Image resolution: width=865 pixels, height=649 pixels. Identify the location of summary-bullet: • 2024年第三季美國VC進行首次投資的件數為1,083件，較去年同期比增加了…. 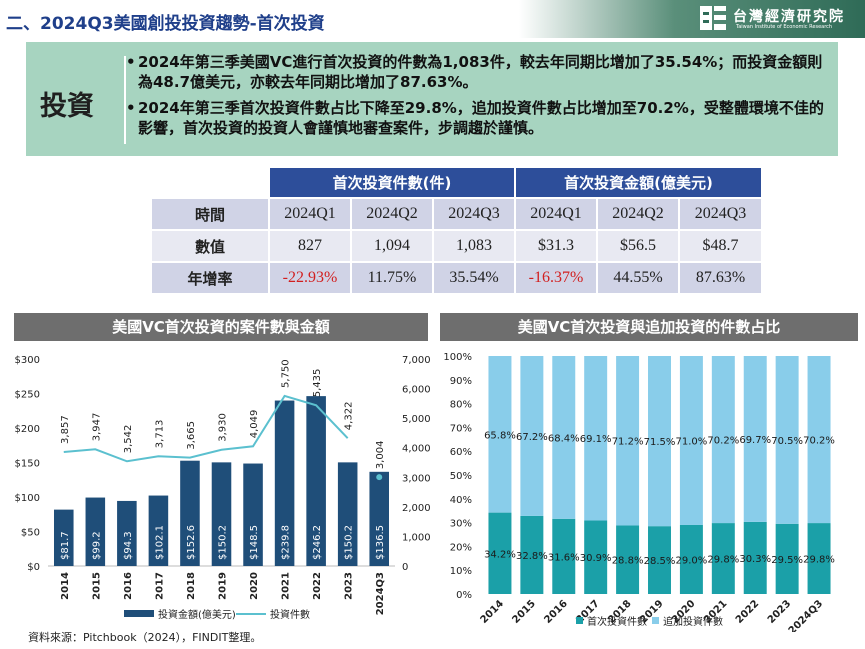
(477, 72).